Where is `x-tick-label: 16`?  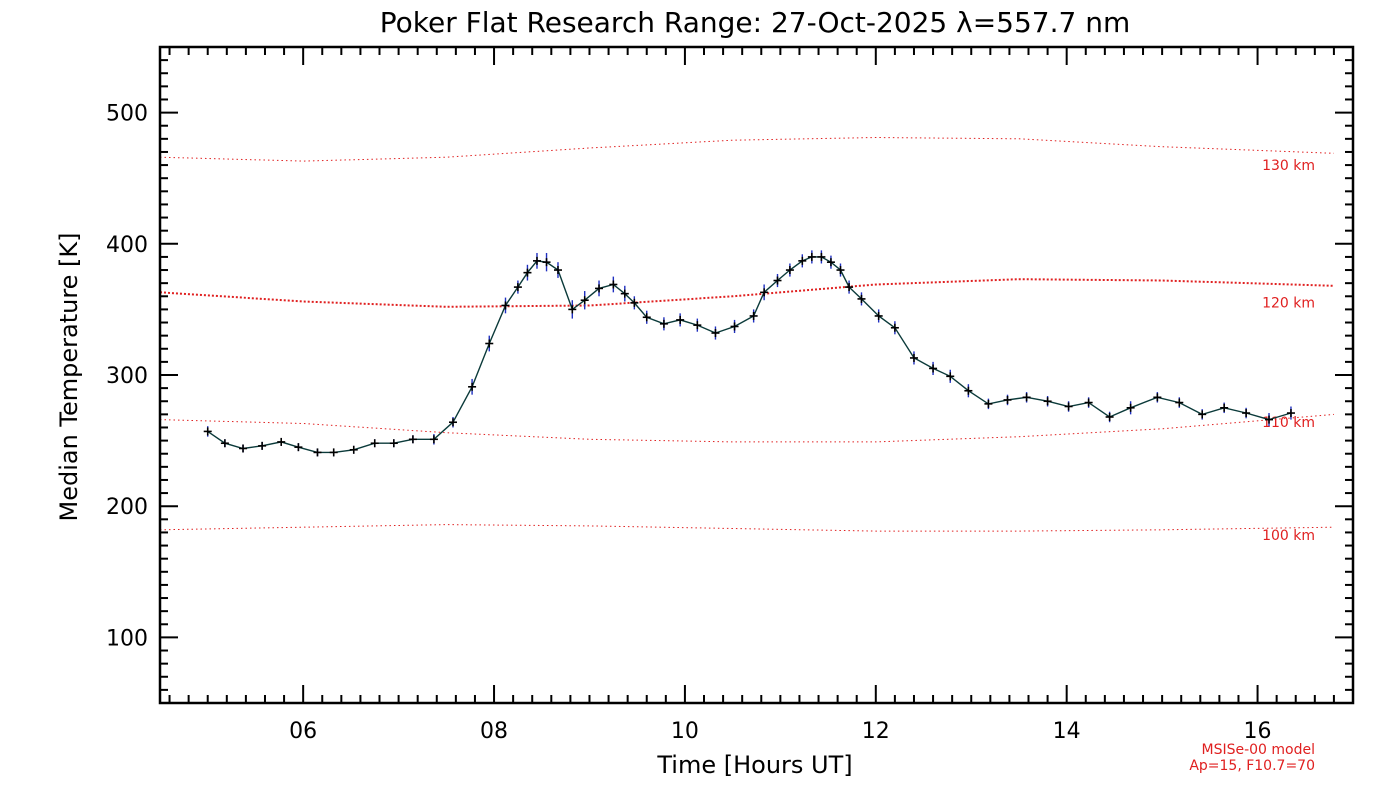
x-tick-label: 16 is located at coordinates (1258, 731).